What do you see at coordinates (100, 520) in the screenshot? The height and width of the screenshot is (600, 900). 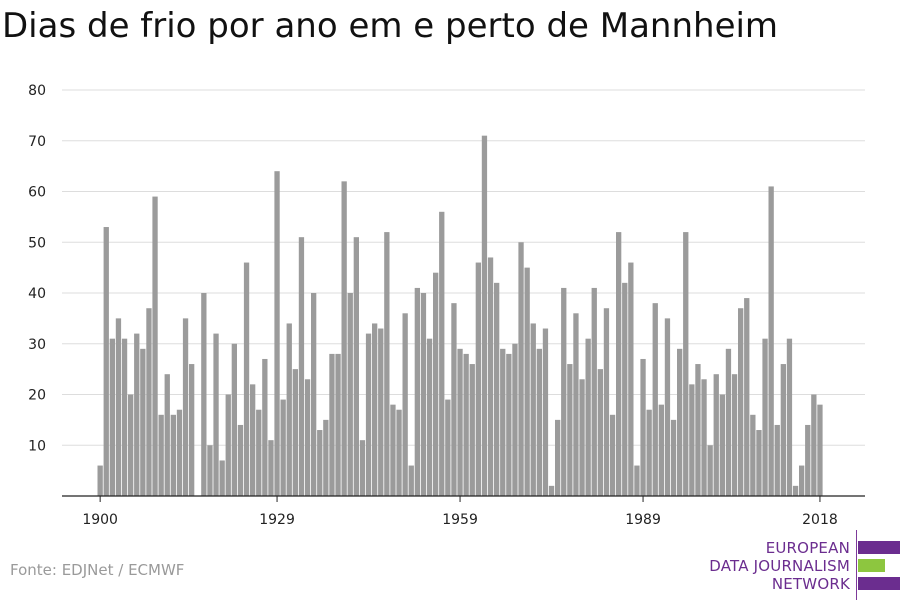 I see `x-tick-label: 1900` at bounding box center [100, 520].